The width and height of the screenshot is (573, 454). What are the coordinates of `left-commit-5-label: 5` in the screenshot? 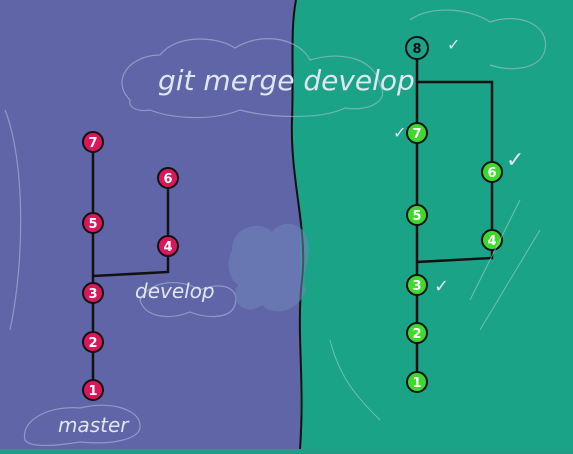 It's located at (92, 224).